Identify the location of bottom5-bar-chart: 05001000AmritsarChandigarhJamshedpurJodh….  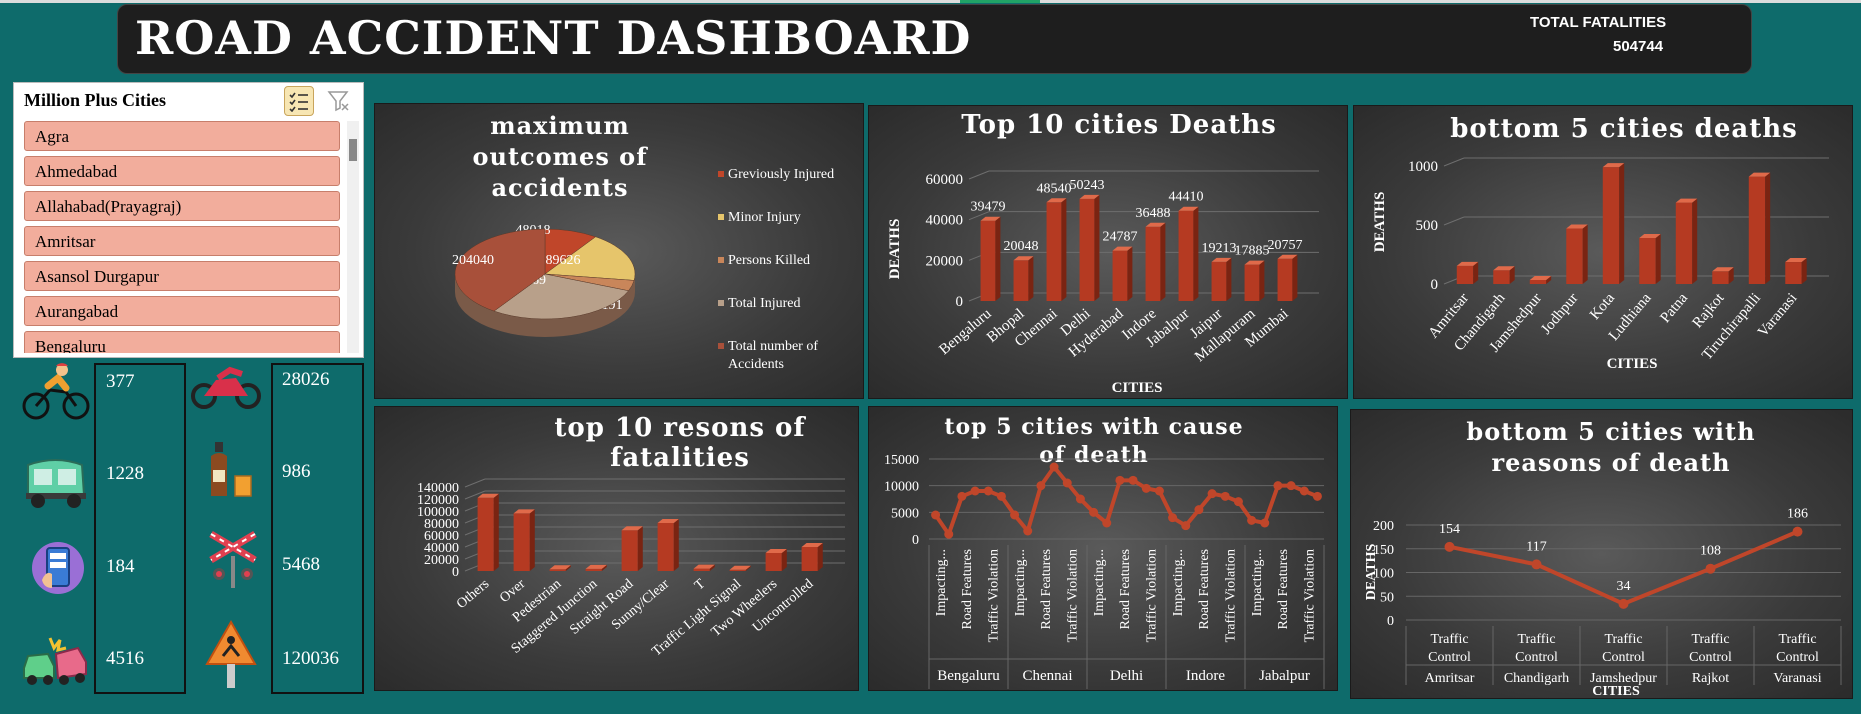
(1600, 264).